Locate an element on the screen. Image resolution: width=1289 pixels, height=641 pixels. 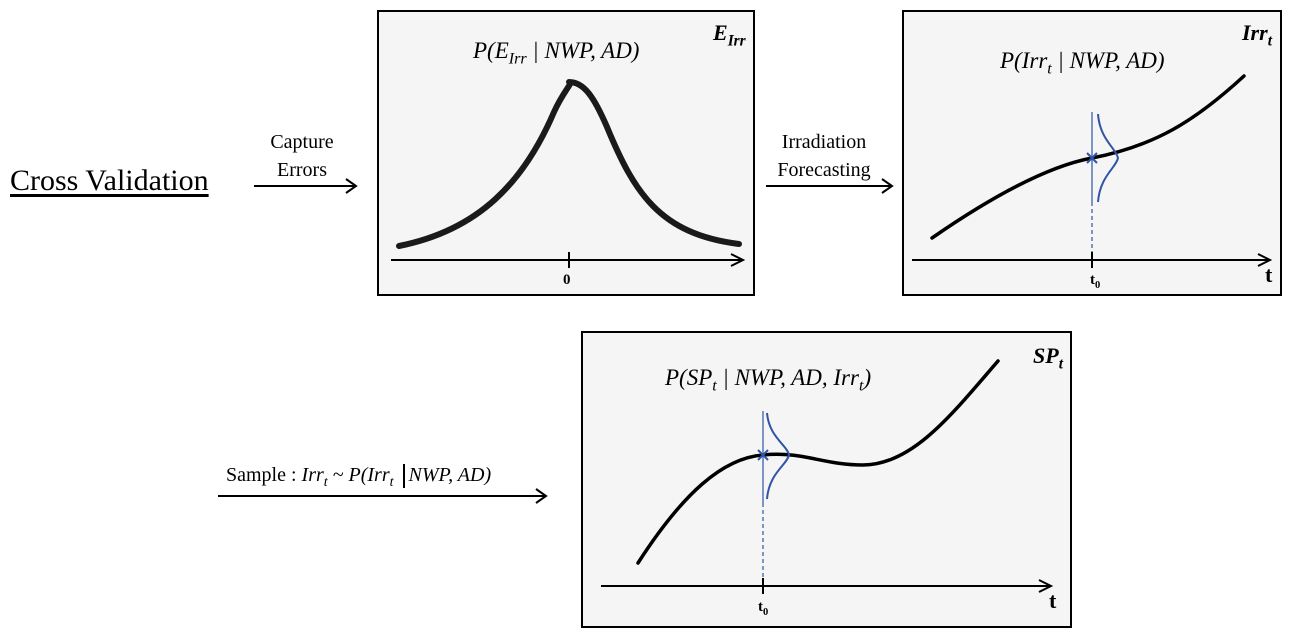
capture-errors-line2: Errors is located at coordinates (302, 170).